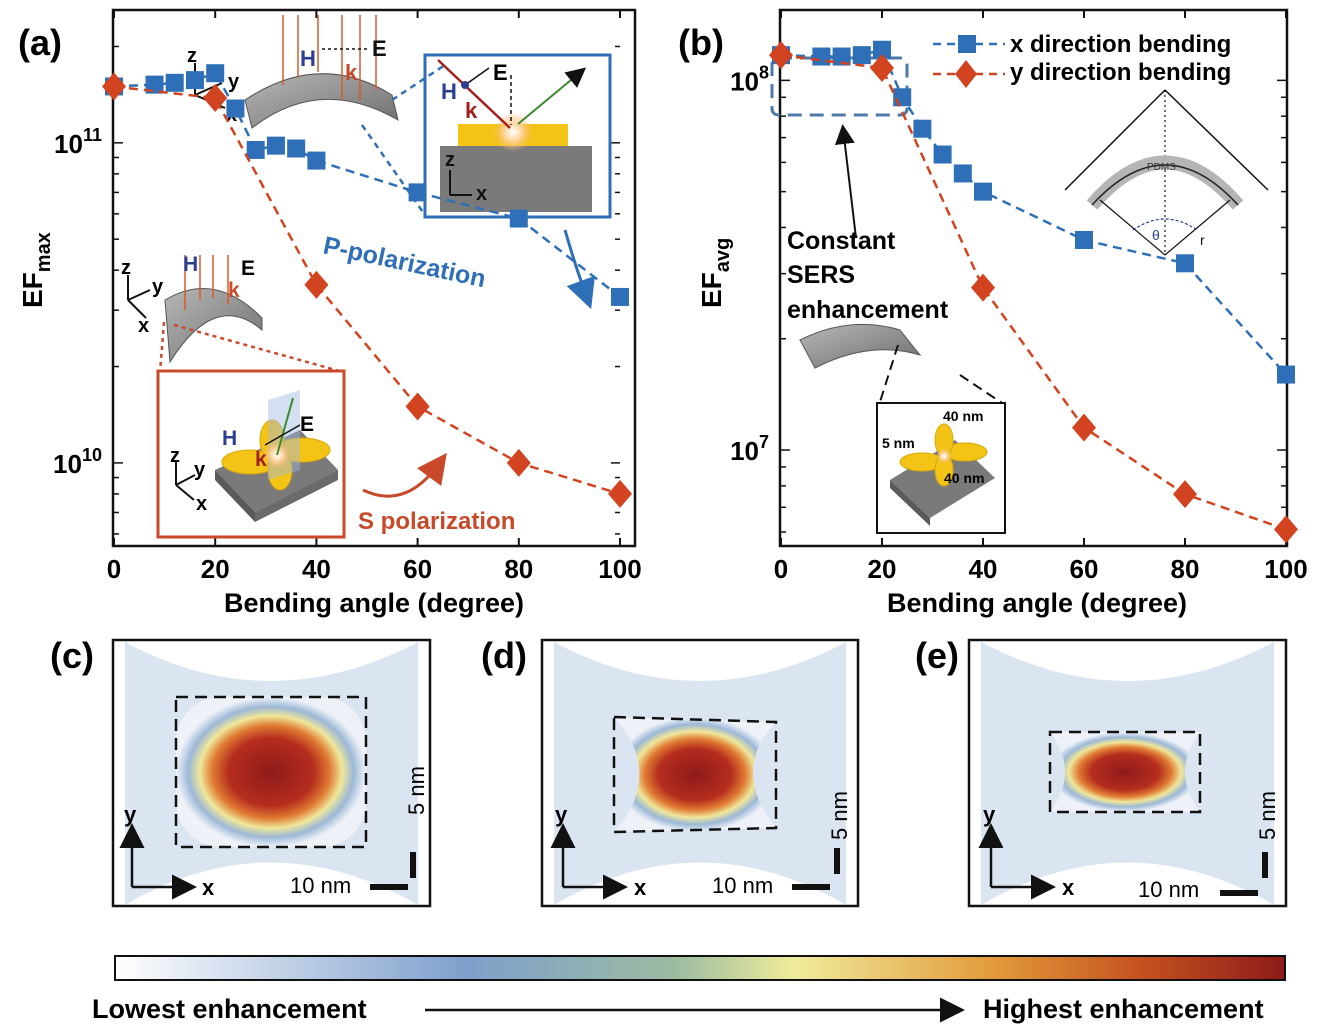  Describe the element at coordinates (689, 989) in the screenshot. I see `colorbar: Lowest enhancement Highest enhancement` at that location.